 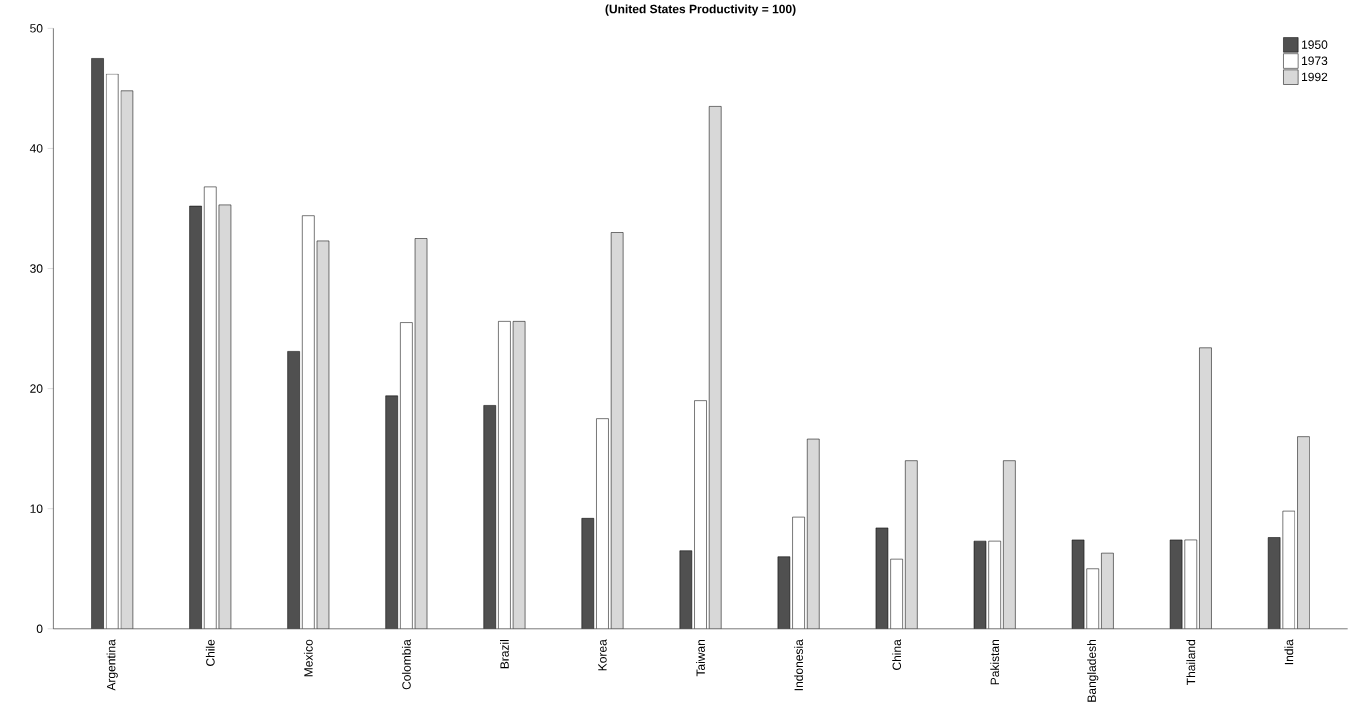 I want to click on y-tick-label: 50, so click(x=36, y=28).